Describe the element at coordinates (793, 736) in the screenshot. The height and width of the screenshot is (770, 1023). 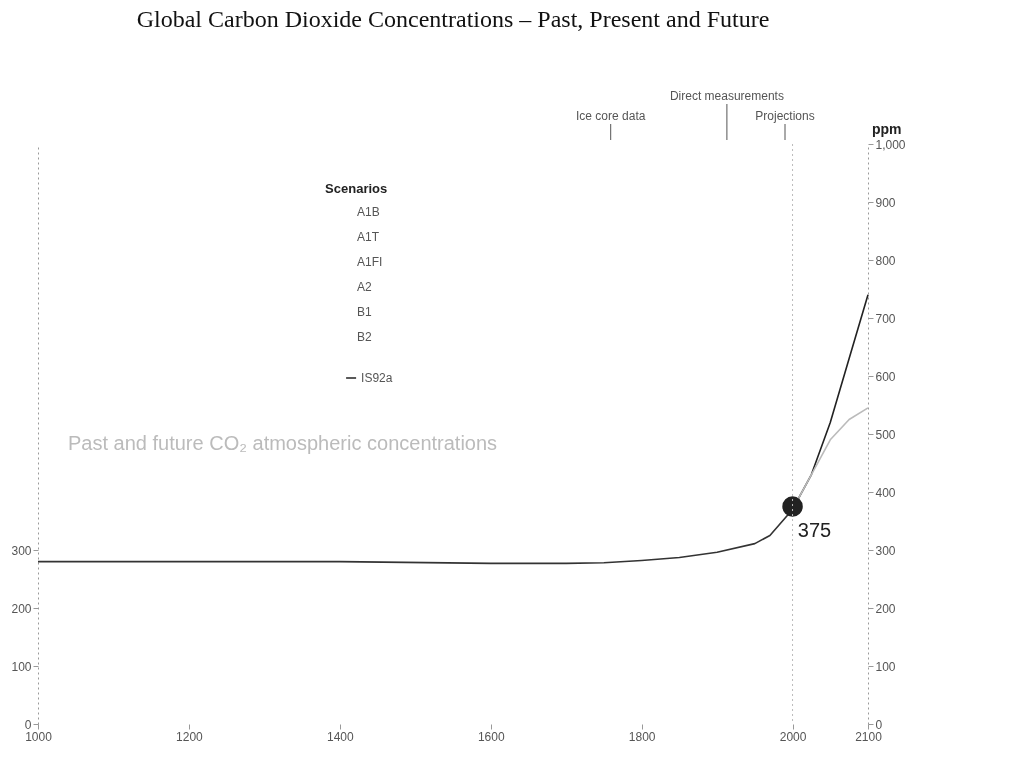
I see `x-tick-label: 2000` at that location.